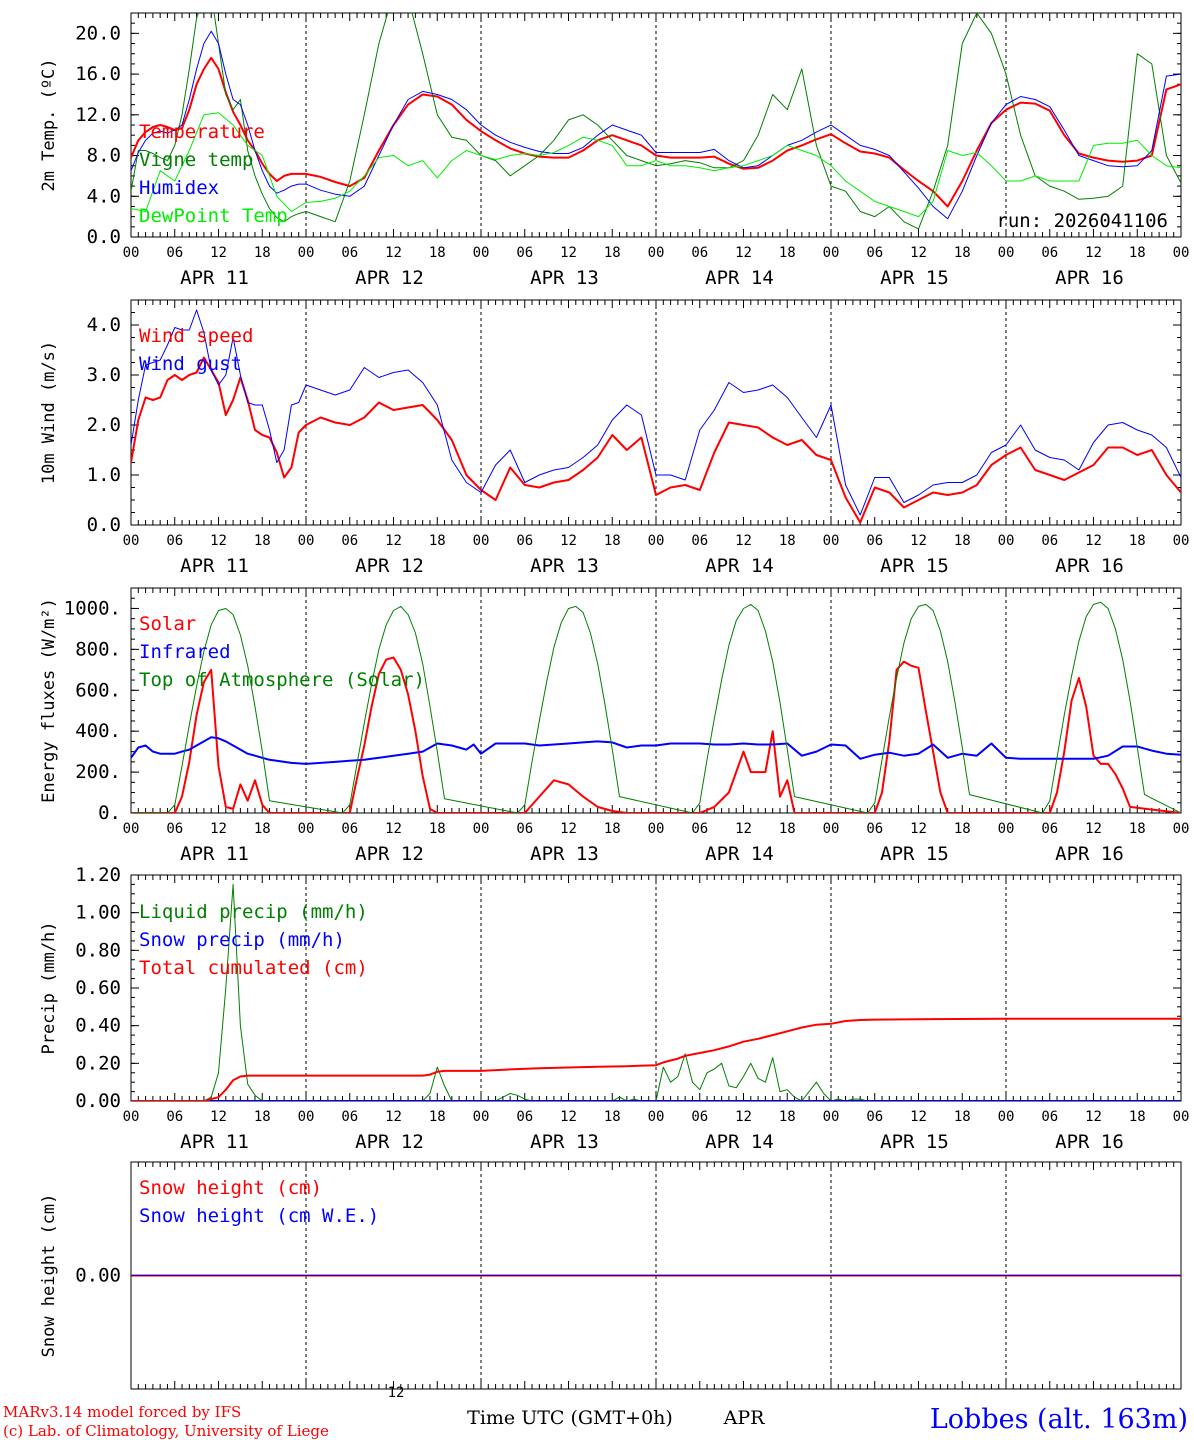 Image resolution: width=1194 pixels, height=1440 pixels. What do you see at coordinates (109, 813) in the screenshot?
I see `y-tick-label: 0.` at bounding box center [109, 813].